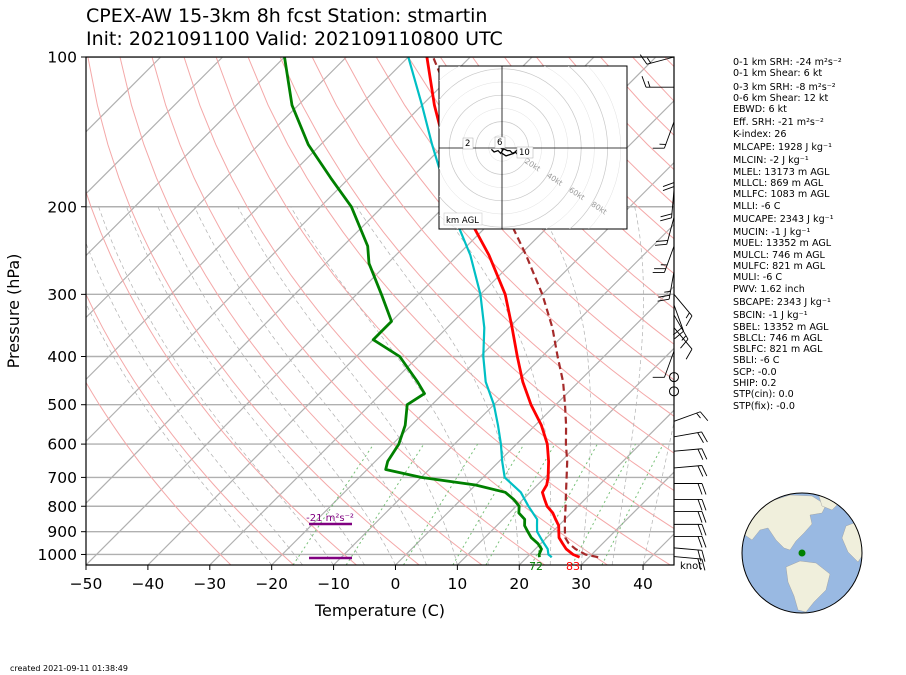 This screenshot has width=906, height=675. I want to click on x-tick-label: −20, so click(271, 584).